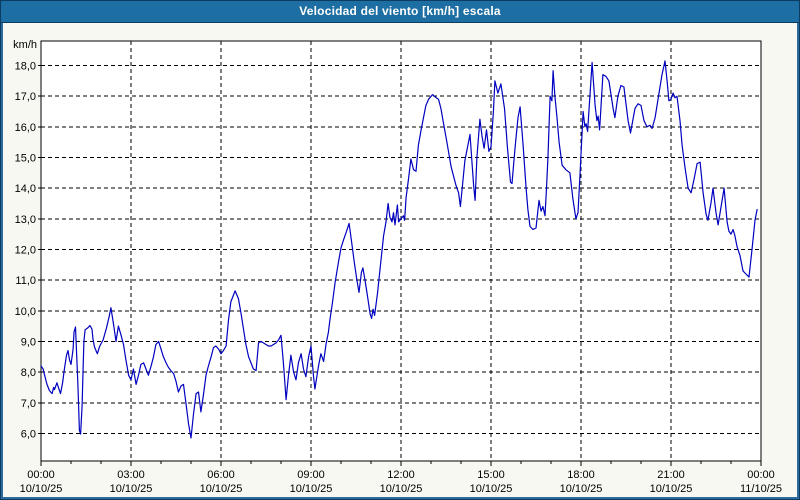  I want to click on y-tick-label: 11,0, so click(25, 281).